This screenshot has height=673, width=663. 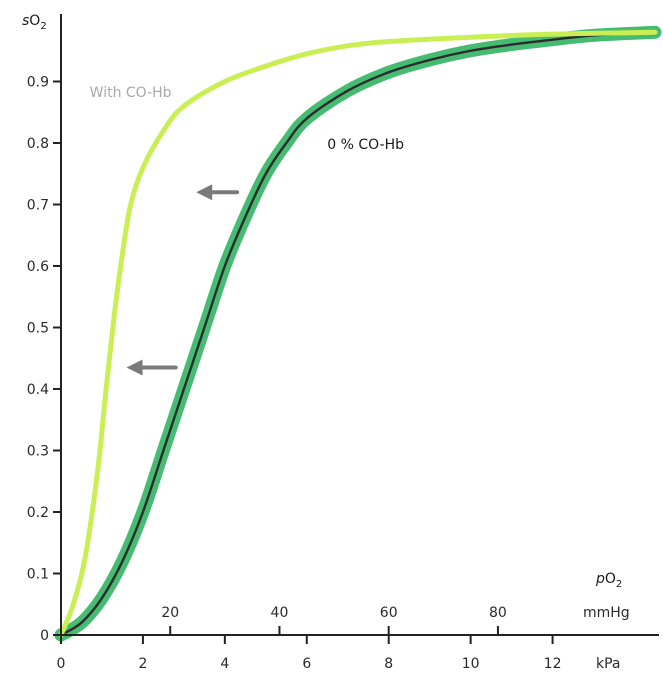 I want to click on x-tick-label: 12, so click(x=553, y=664).